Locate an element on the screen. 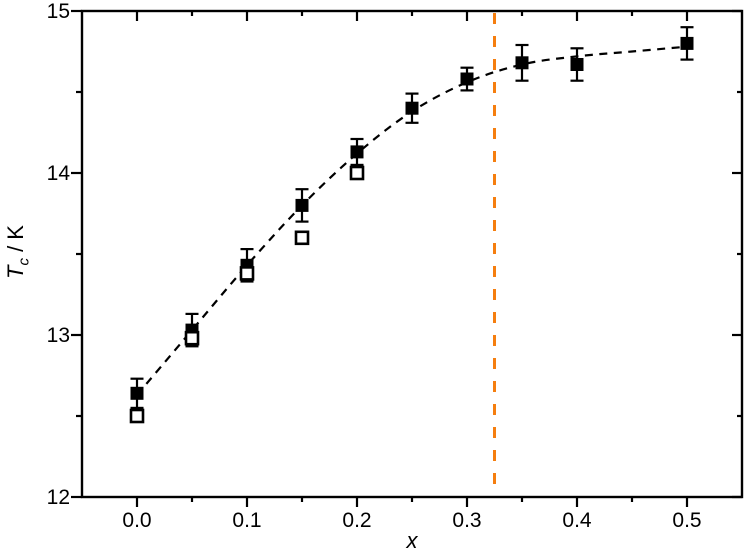  x-tick-label: 0.2 is located at coordinates (356, 520).